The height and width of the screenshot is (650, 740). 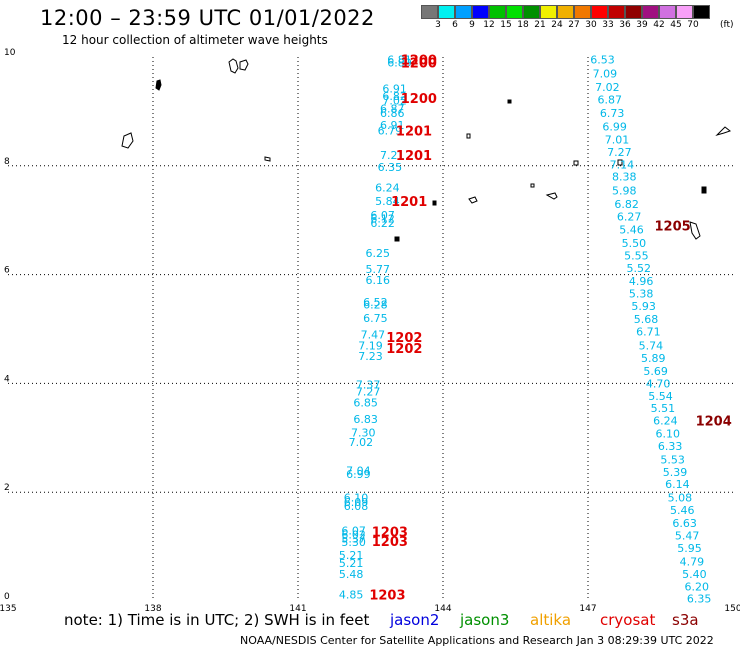 What do you see at coordinates (485, 620) in the screenshot?
I see `legend-jason3: jason3` at bounding box center [485, 620].